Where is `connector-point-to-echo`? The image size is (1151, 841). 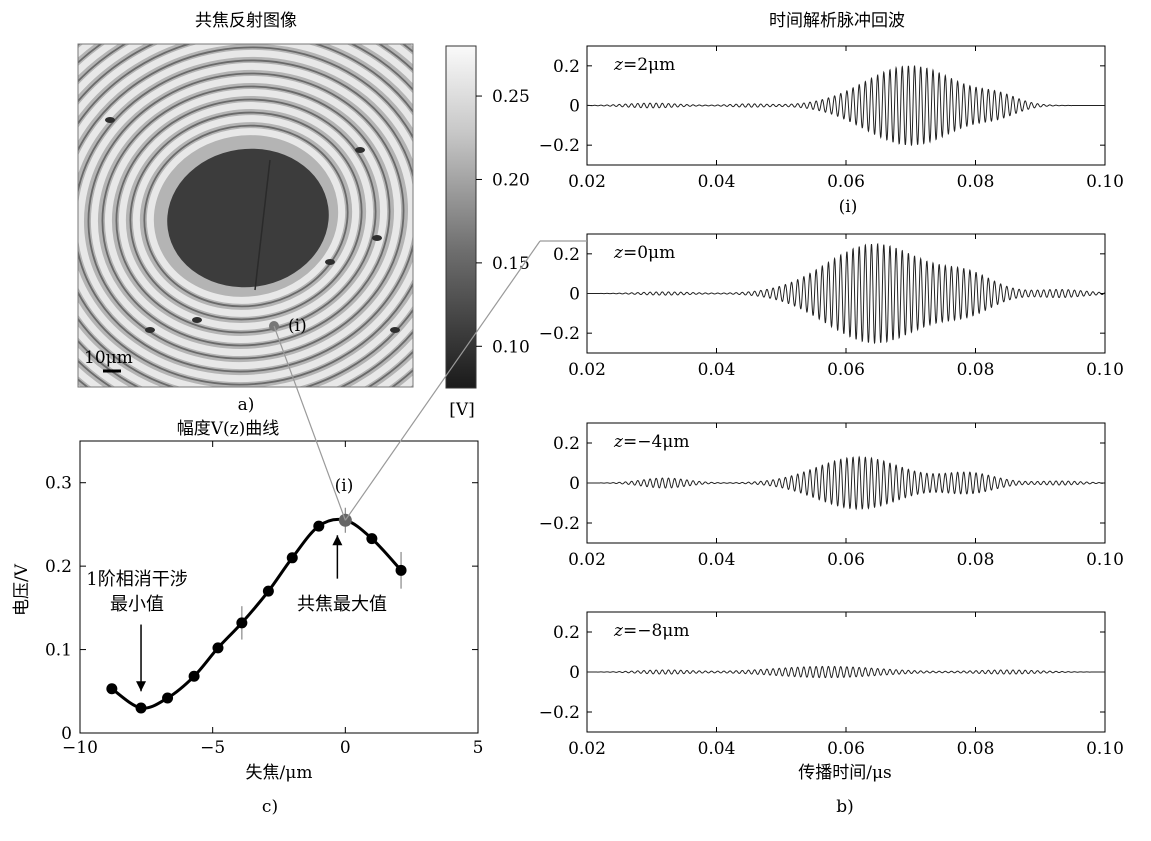
connector-point-to-echo is located at coordinates (442, 380).